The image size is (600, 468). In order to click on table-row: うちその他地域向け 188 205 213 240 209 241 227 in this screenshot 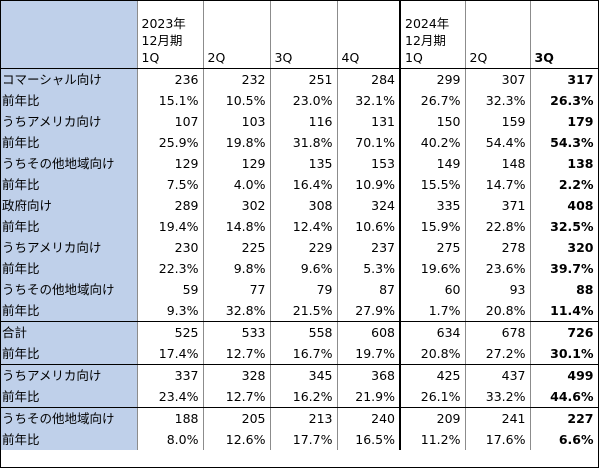, I will do `click(299, 418)`.